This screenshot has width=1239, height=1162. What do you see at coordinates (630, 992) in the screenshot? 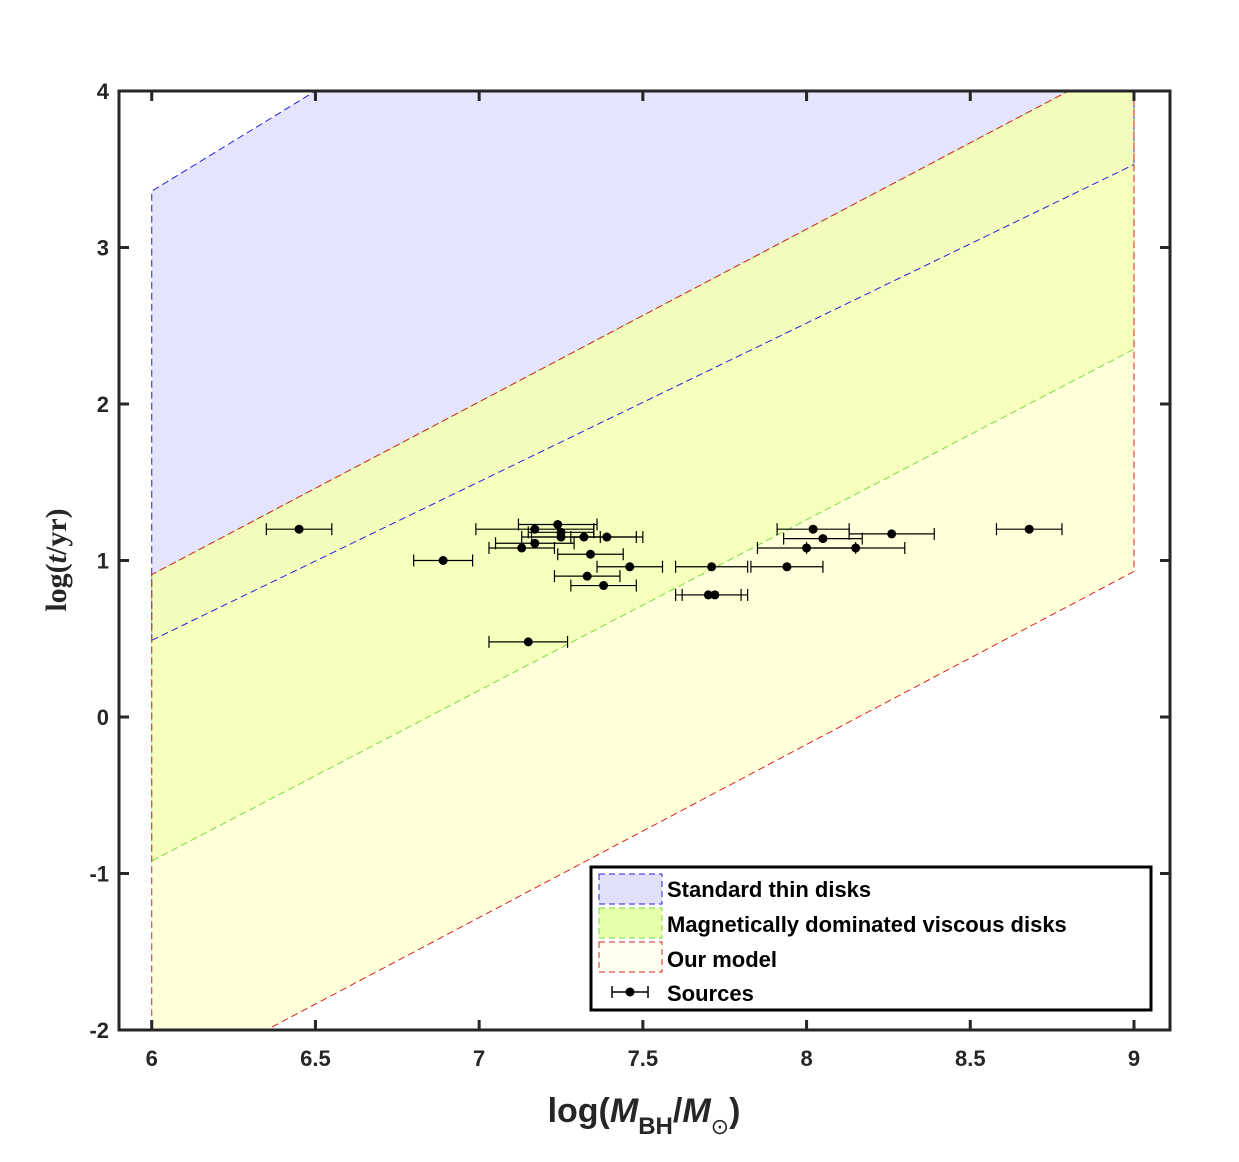
I see `legend-marker-sources` at bounding box center [630, 992].